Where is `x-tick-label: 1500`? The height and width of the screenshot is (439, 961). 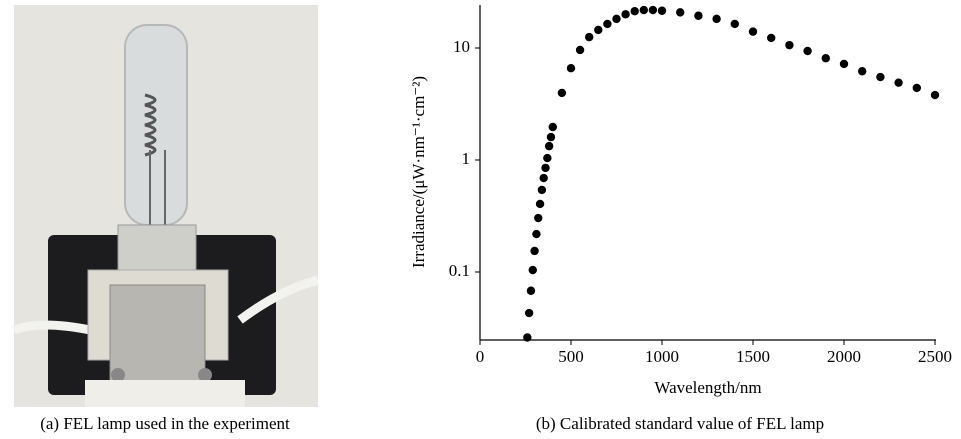 x-tick-label: 1500 is located at coordinates (753, 356).